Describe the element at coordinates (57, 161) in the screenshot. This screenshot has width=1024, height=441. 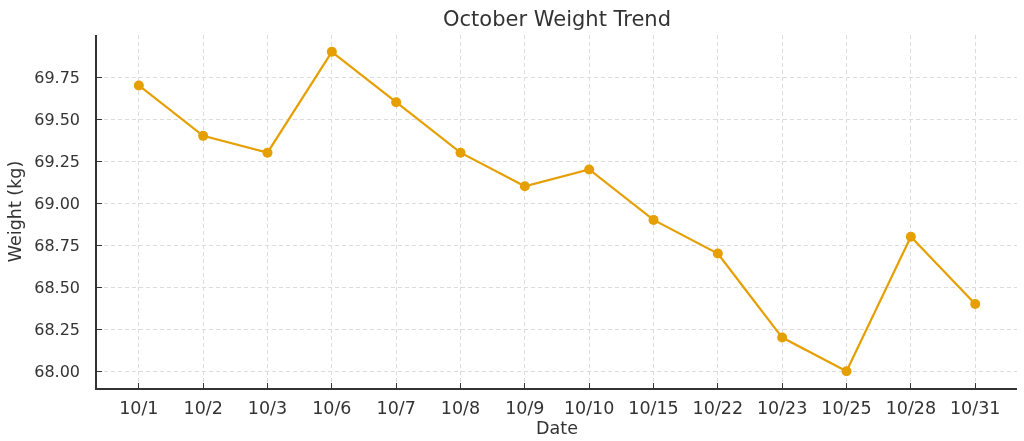
I see `y-tick-label: 69.25` at that location.